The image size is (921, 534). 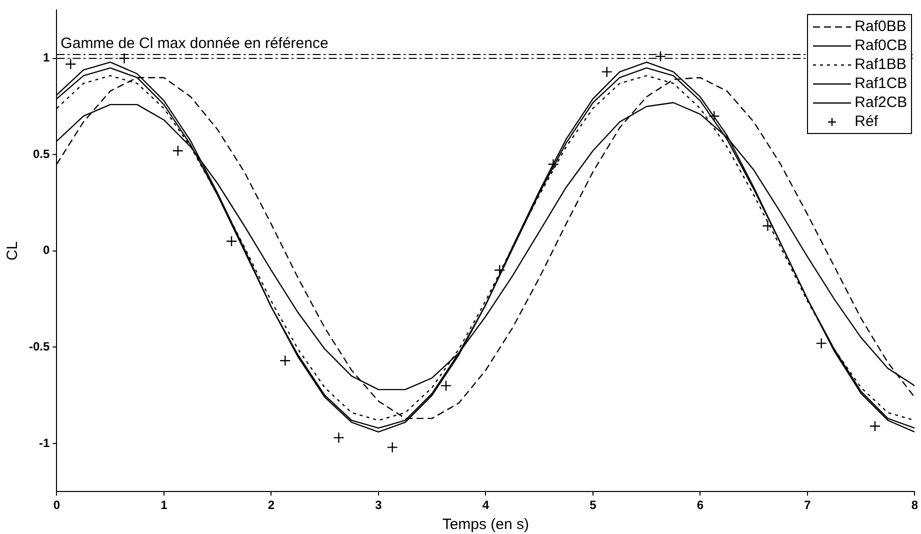 What do you see at coordinates (39, 346) in the screenshot?
I see `y-tick-label: -0.5` at bounding box center [39, 346].